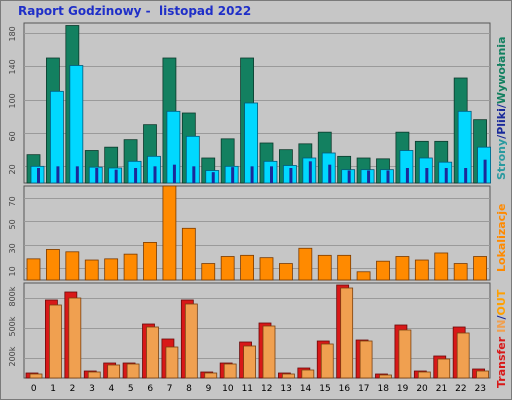 This screenshot has height=400, width=512. Describe the element at coordinates (441, 389) in the screenshot. I see `x-tick-label: 21` at that location.